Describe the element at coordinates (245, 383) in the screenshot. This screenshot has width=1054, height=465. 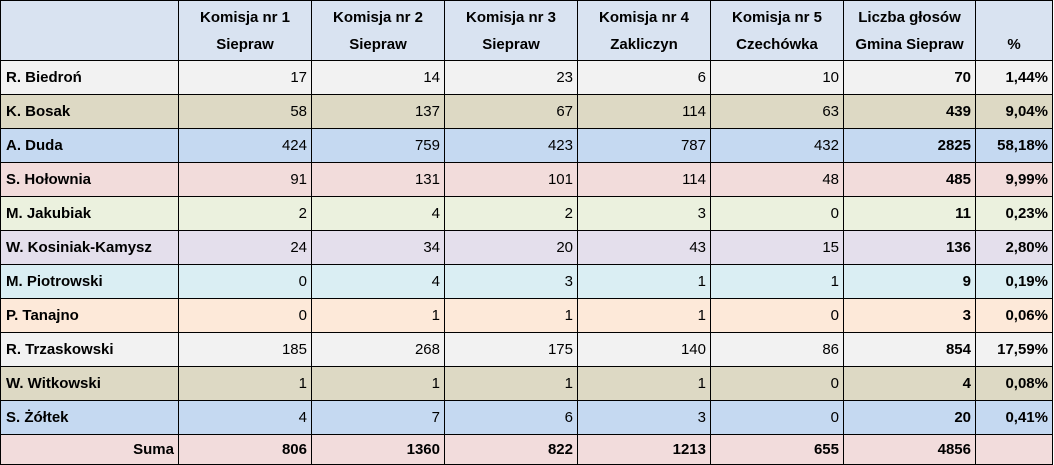
I see `votes-komisja-1: 1` at that location.